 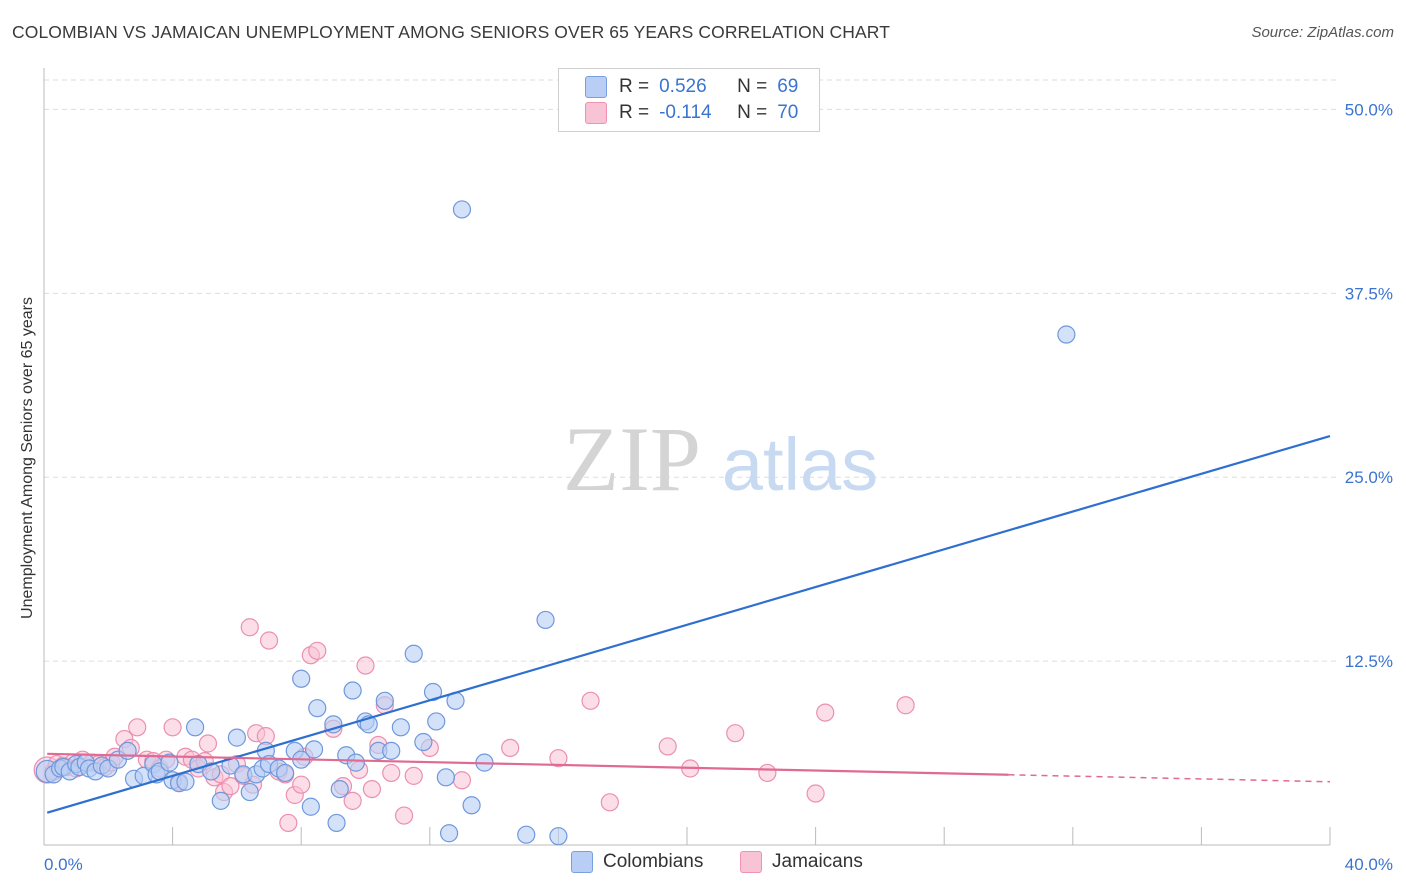 I want to click on bottom-legend-colombians: Colombians, so click(x=637, y=862).